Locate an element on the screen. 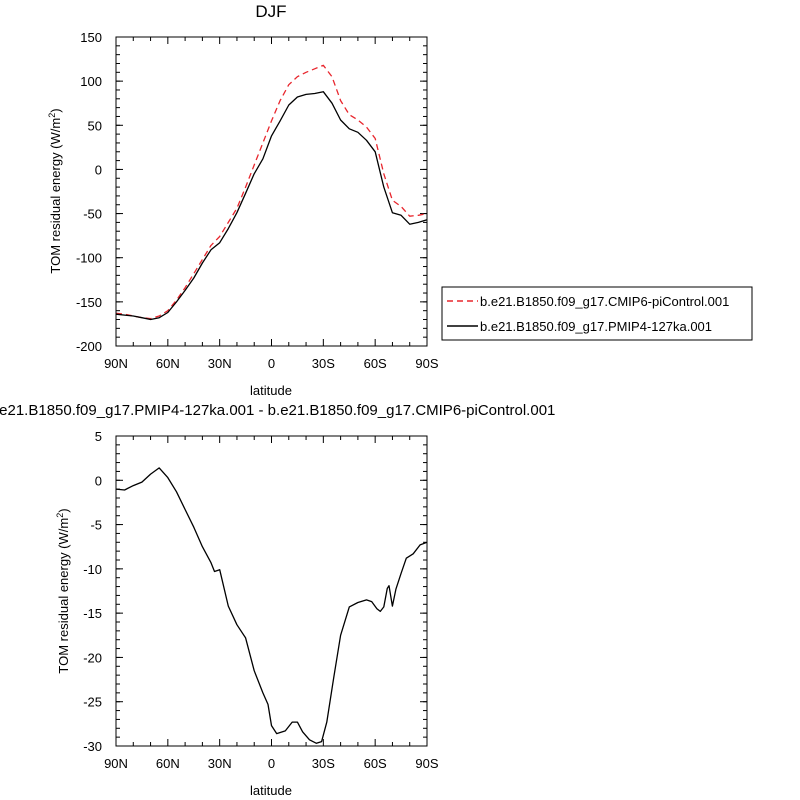 The width and height of the screenshot is (800, 800). legend-label-piControl: b.e21.B1850.f09_g17.CMIP6-piControl.001 is located at coordinates (604, 301).